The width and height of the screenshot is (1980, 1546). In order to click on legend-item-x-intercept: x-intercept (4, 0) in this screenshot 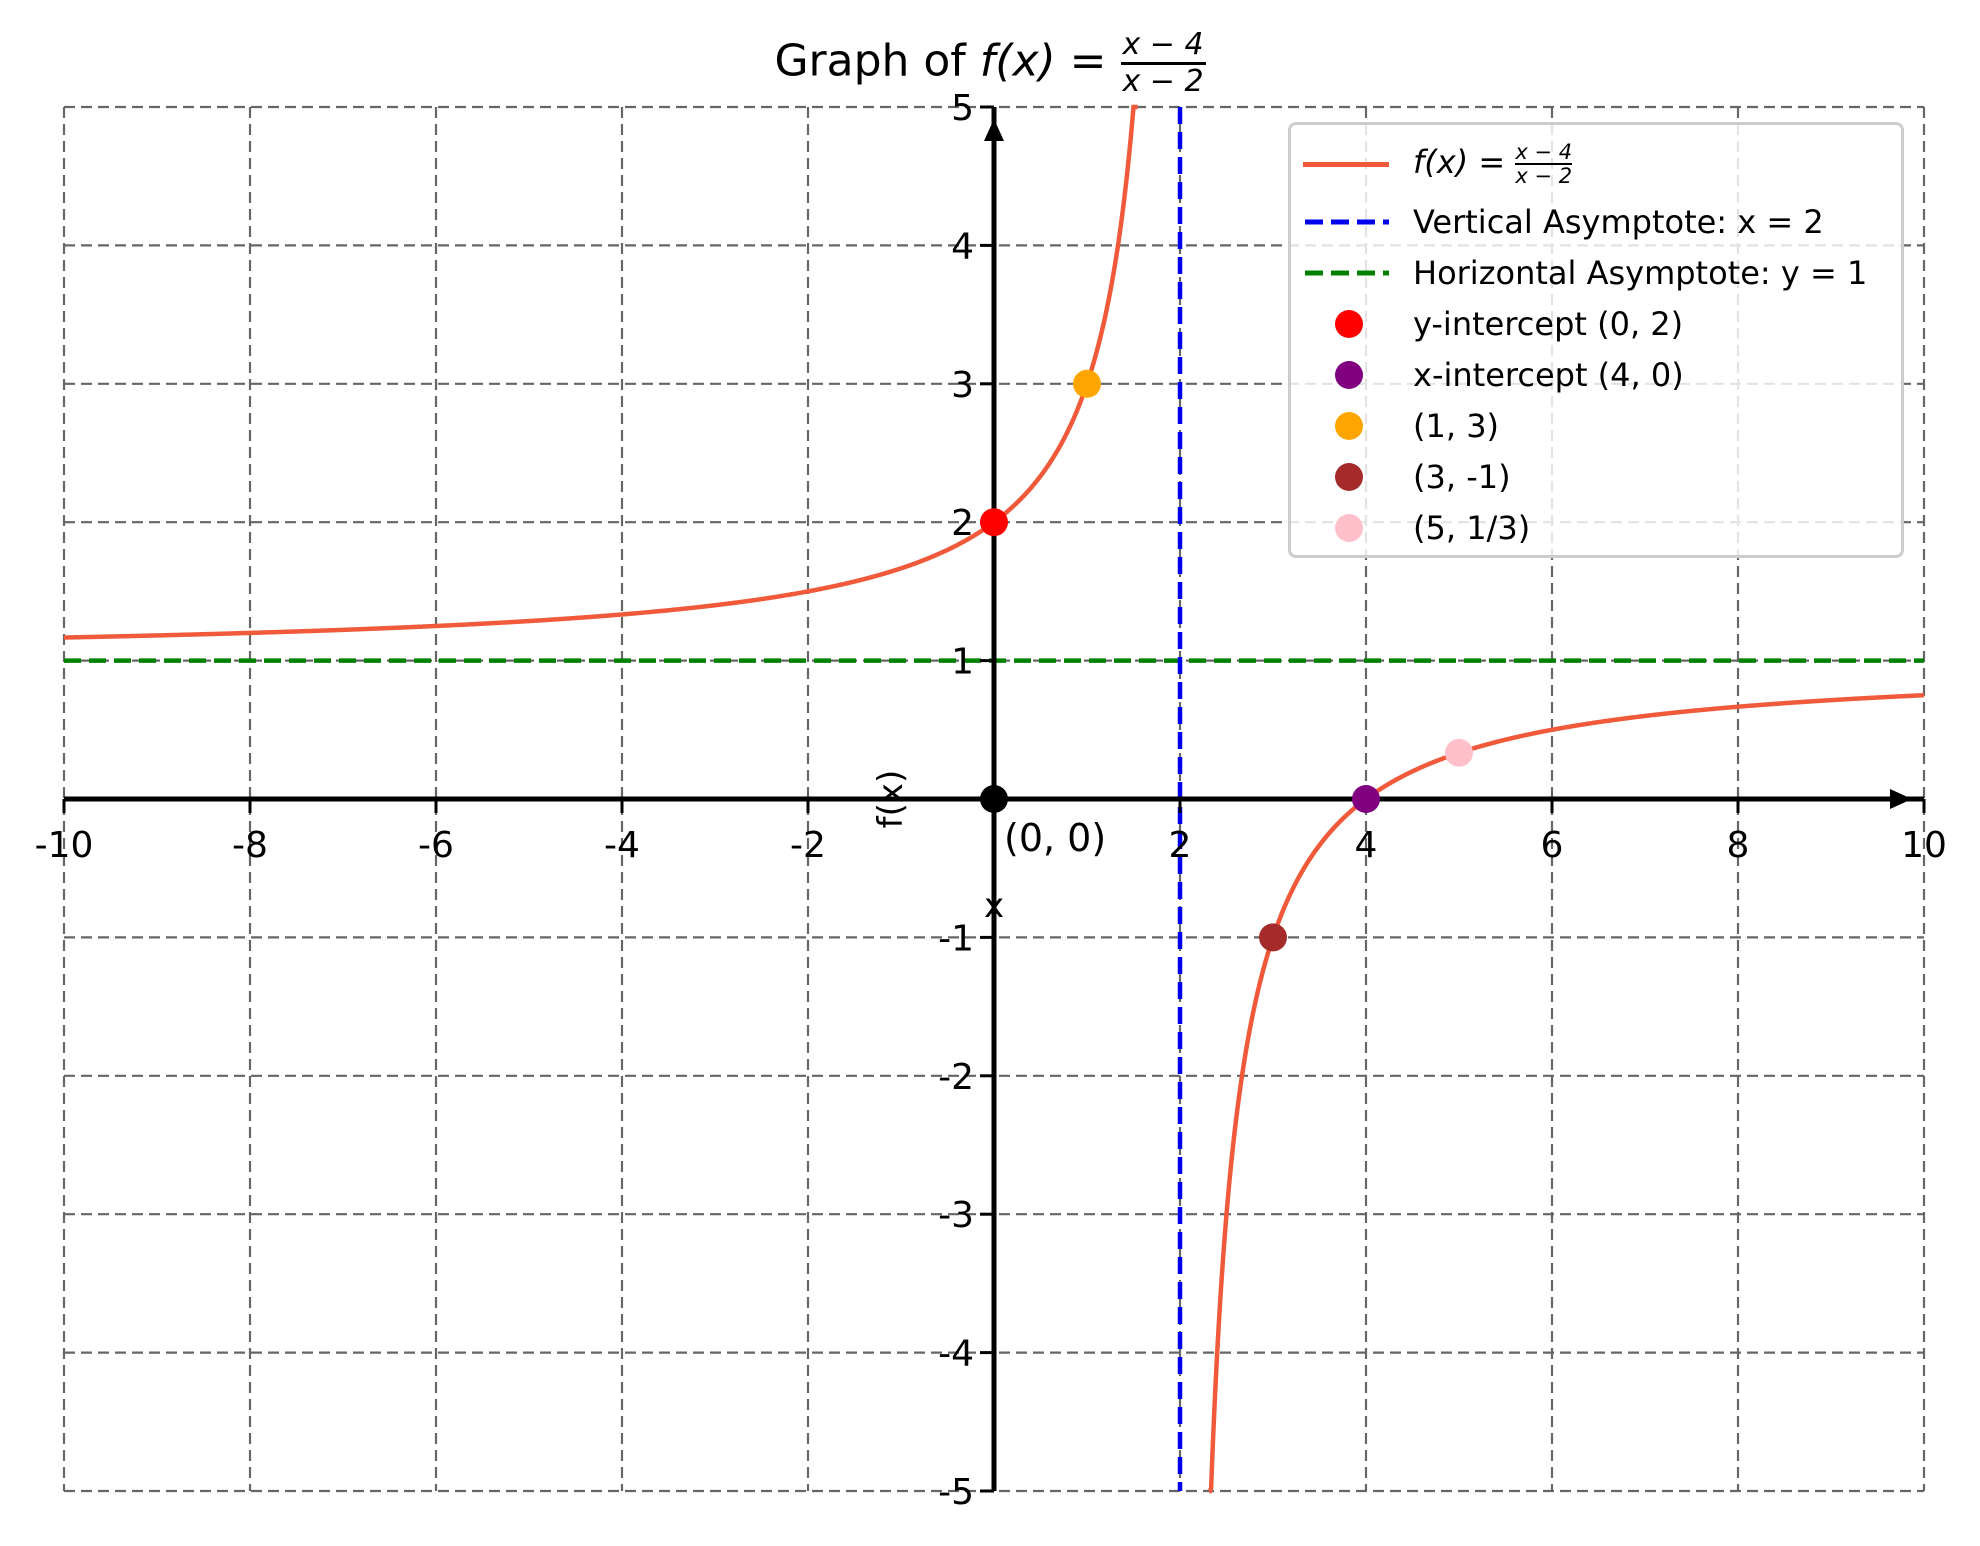, I will do `click(1487, 375)`.